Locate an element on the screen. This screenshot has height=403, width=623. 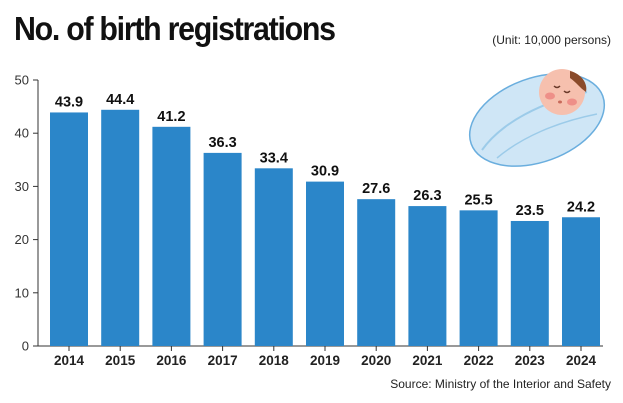
data-label: 25.5 is located at coordinates (478, 200).